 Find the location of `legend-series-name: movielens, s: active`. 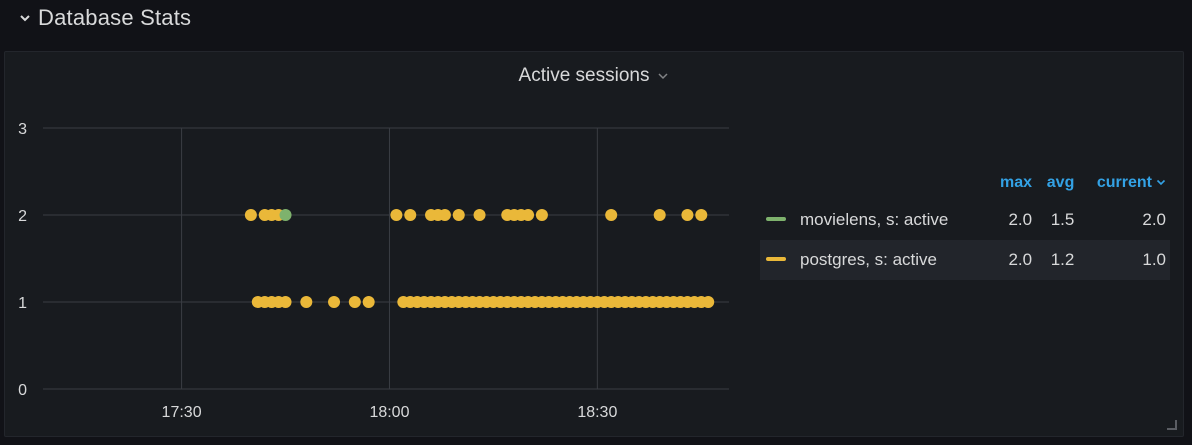

legend-series-name: movielens, s: active is located at coordinates (874, 219).